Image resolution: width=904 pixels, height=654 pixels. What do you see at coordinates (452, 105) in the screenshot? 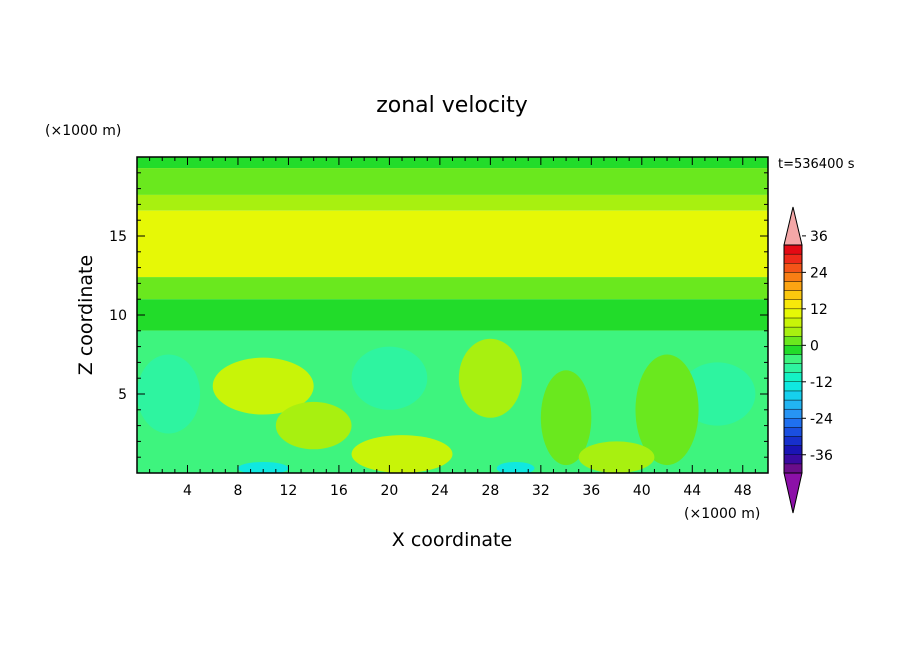
I see `chart-title: zonal velocity` at bounding box center [452, 105].